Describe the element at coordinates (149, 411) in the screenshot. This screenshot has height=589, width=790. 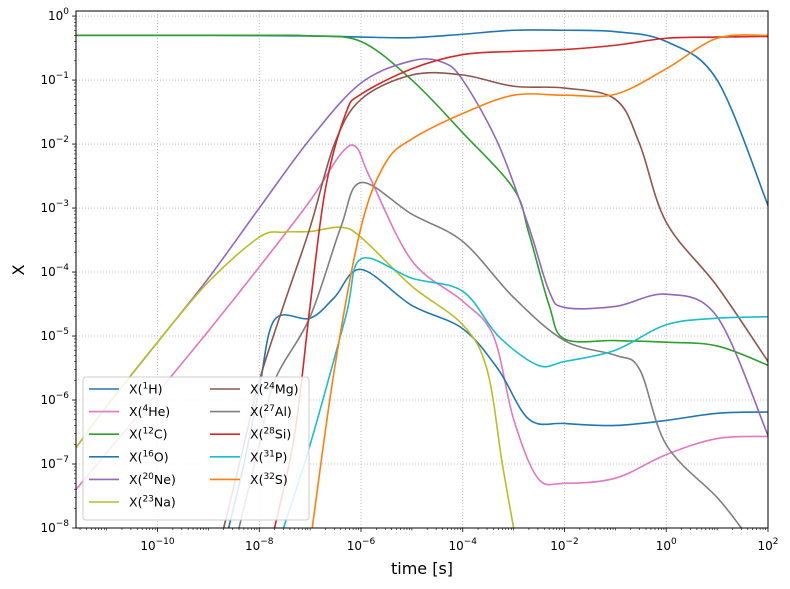
I see `legend-label-he4: X(4He)` at that location.